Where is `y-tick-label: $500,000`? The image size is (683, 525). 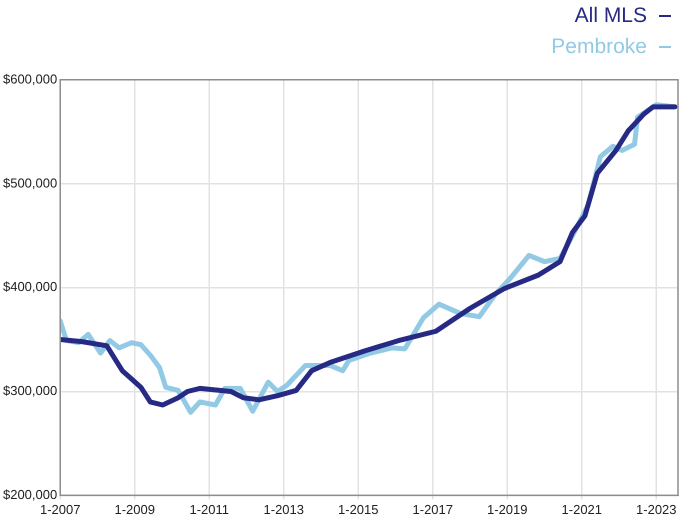
y-tick-label: $500,000 is located at coordinates (30, 182).